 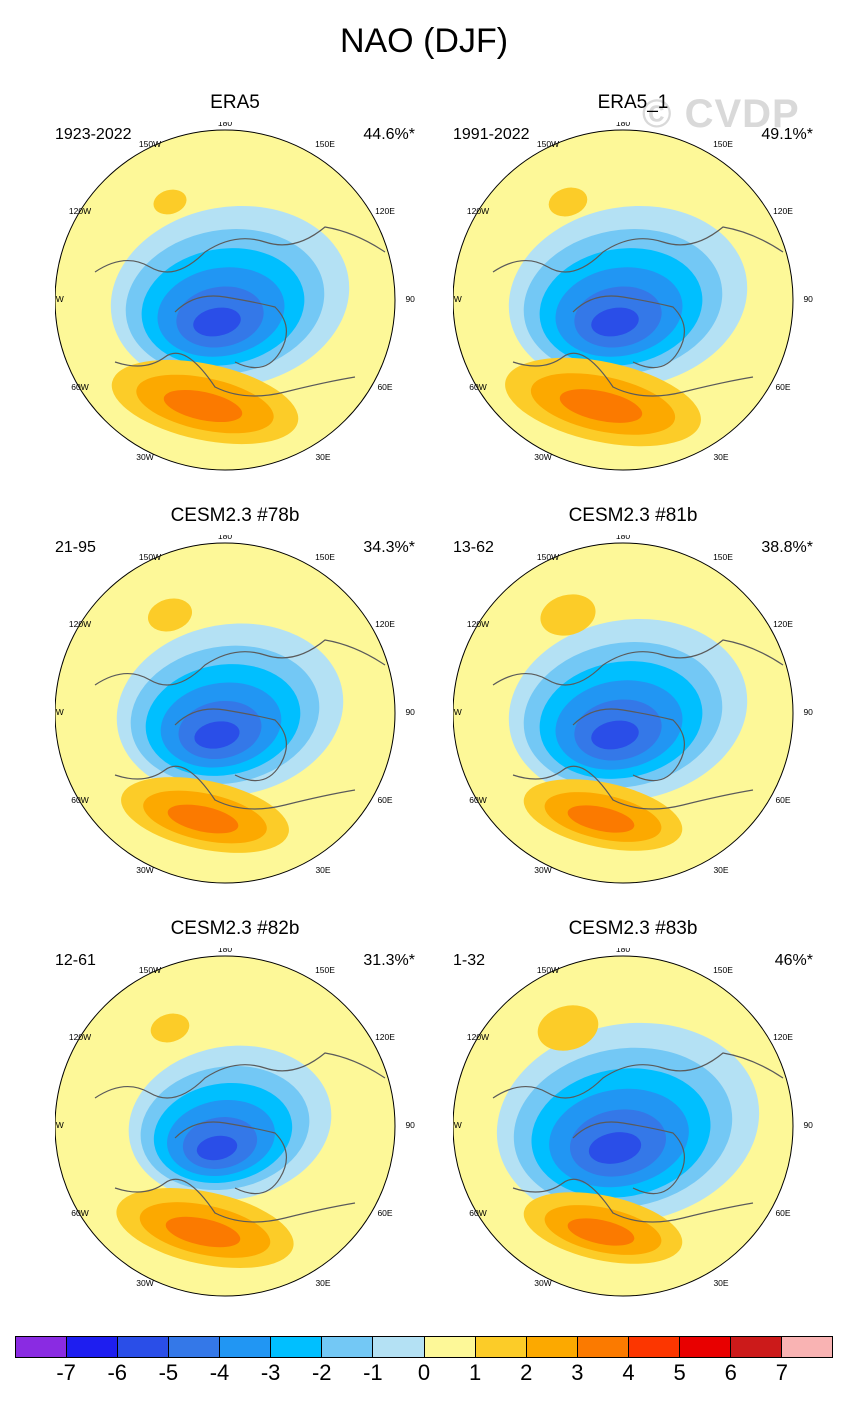 What do you see at coordinates (235, 928) in the screenshot?
I see `panel-title: CESM2.3 #82b` at bounding box center [235, 928].